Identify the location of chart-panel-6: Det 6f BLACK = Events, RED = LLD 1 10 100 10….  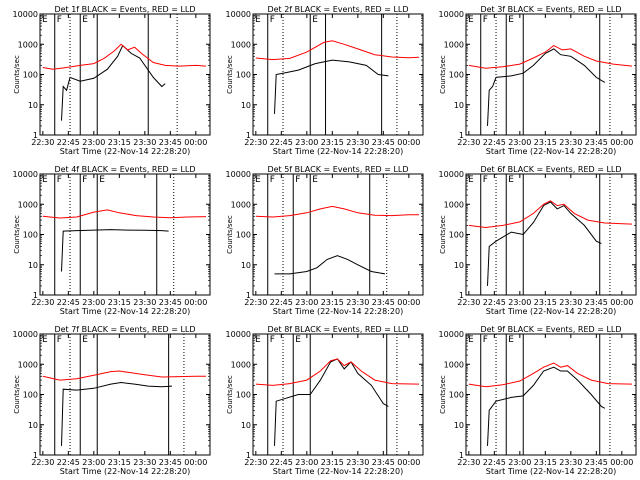
(538, 240).